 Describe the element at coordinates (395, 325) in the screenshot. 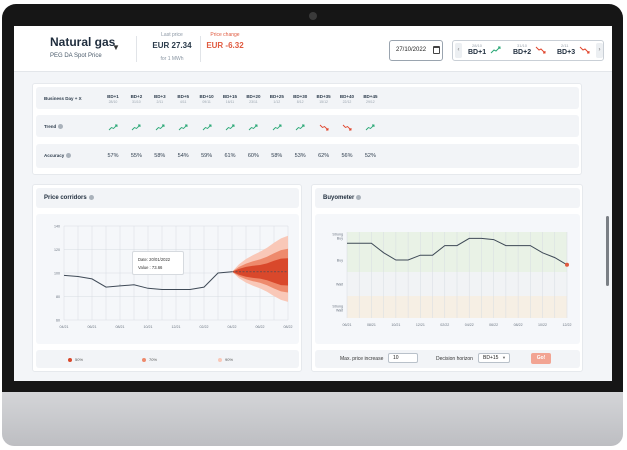

I see `x-tick-label: 10/21` at that location.